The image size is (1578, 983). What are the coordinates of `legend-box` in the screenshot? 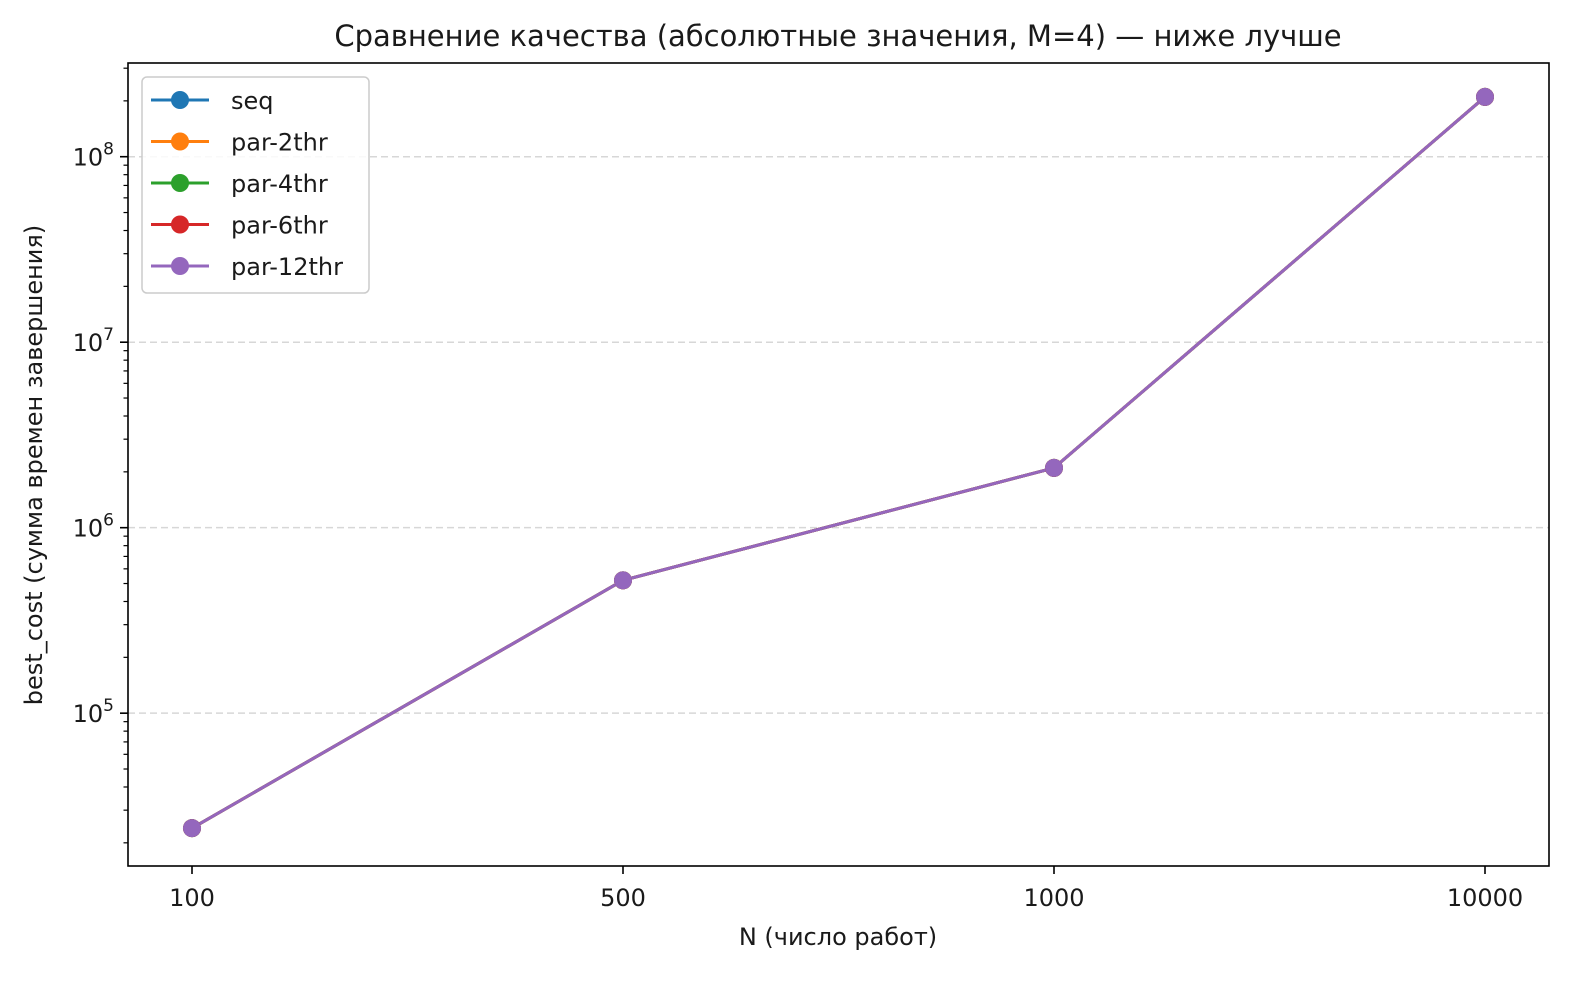 It's located at (255, 185).